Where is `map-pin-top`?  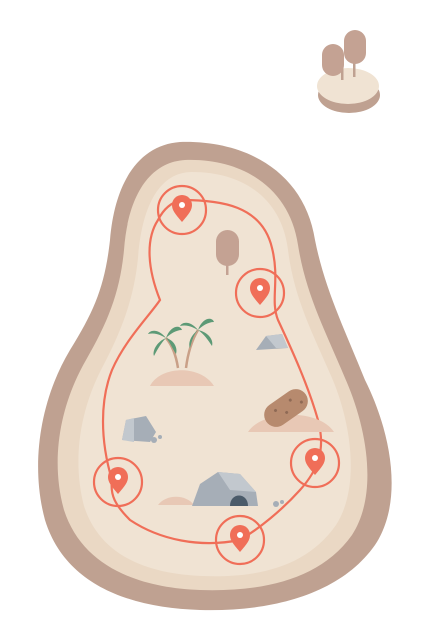
map-pin-top is located at coordinates (182, 210).